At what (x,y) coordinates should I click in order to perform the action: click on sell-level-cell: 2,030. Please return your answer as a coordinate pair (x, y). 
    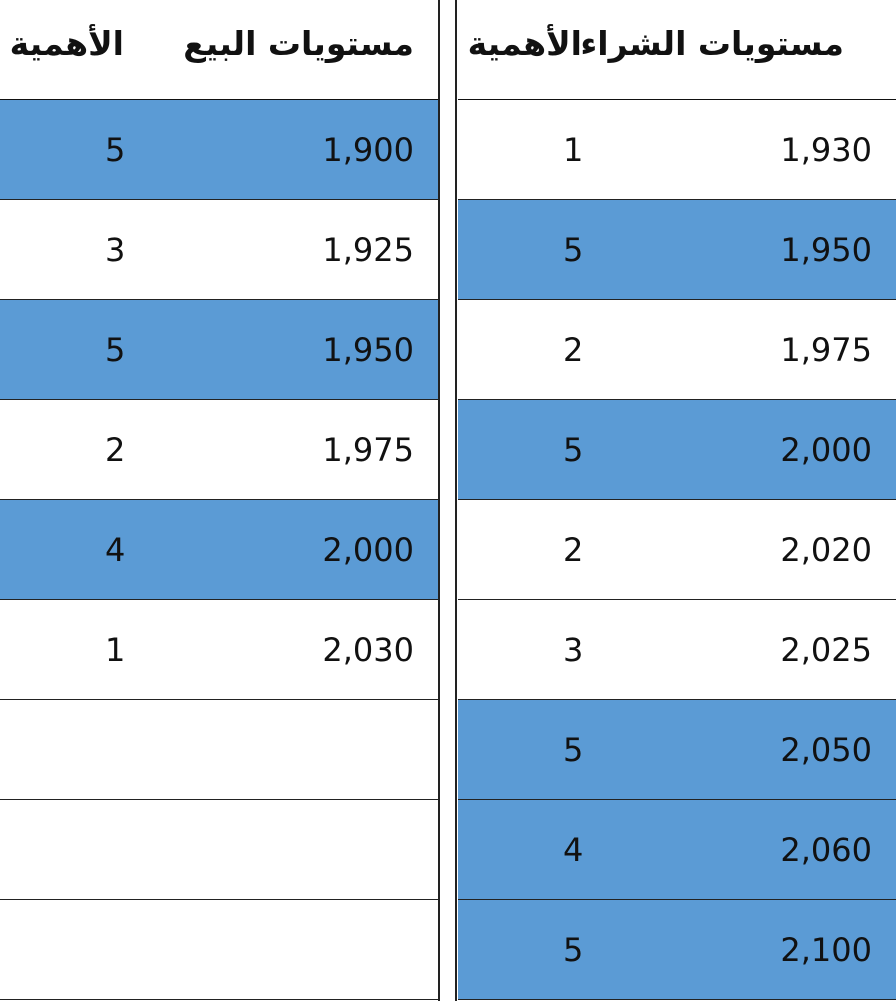
    Looking at the image, I should click on (368, 650).